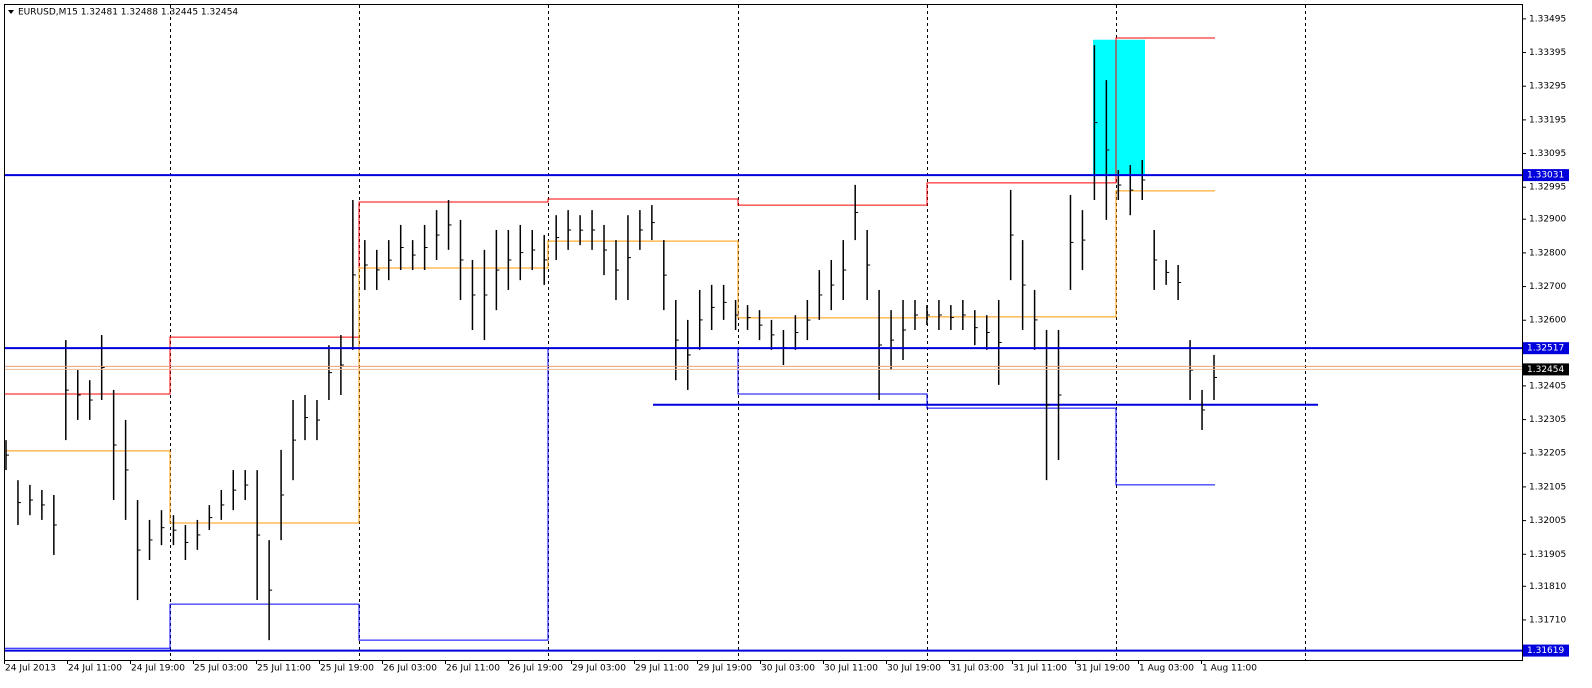 The height and width of the screenshot is (688, 1592). I want to click on x-tick-label: 30 Jul 03:00, so click(788, 669).